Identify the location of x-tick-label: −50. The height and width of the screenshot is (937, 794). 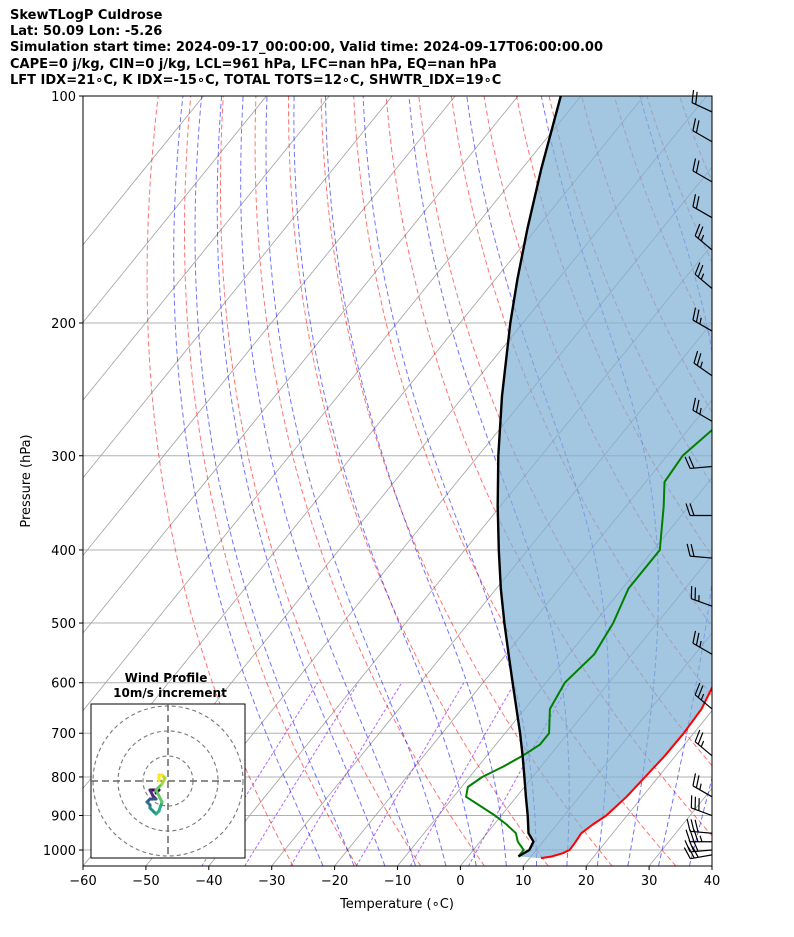
(145, 881).